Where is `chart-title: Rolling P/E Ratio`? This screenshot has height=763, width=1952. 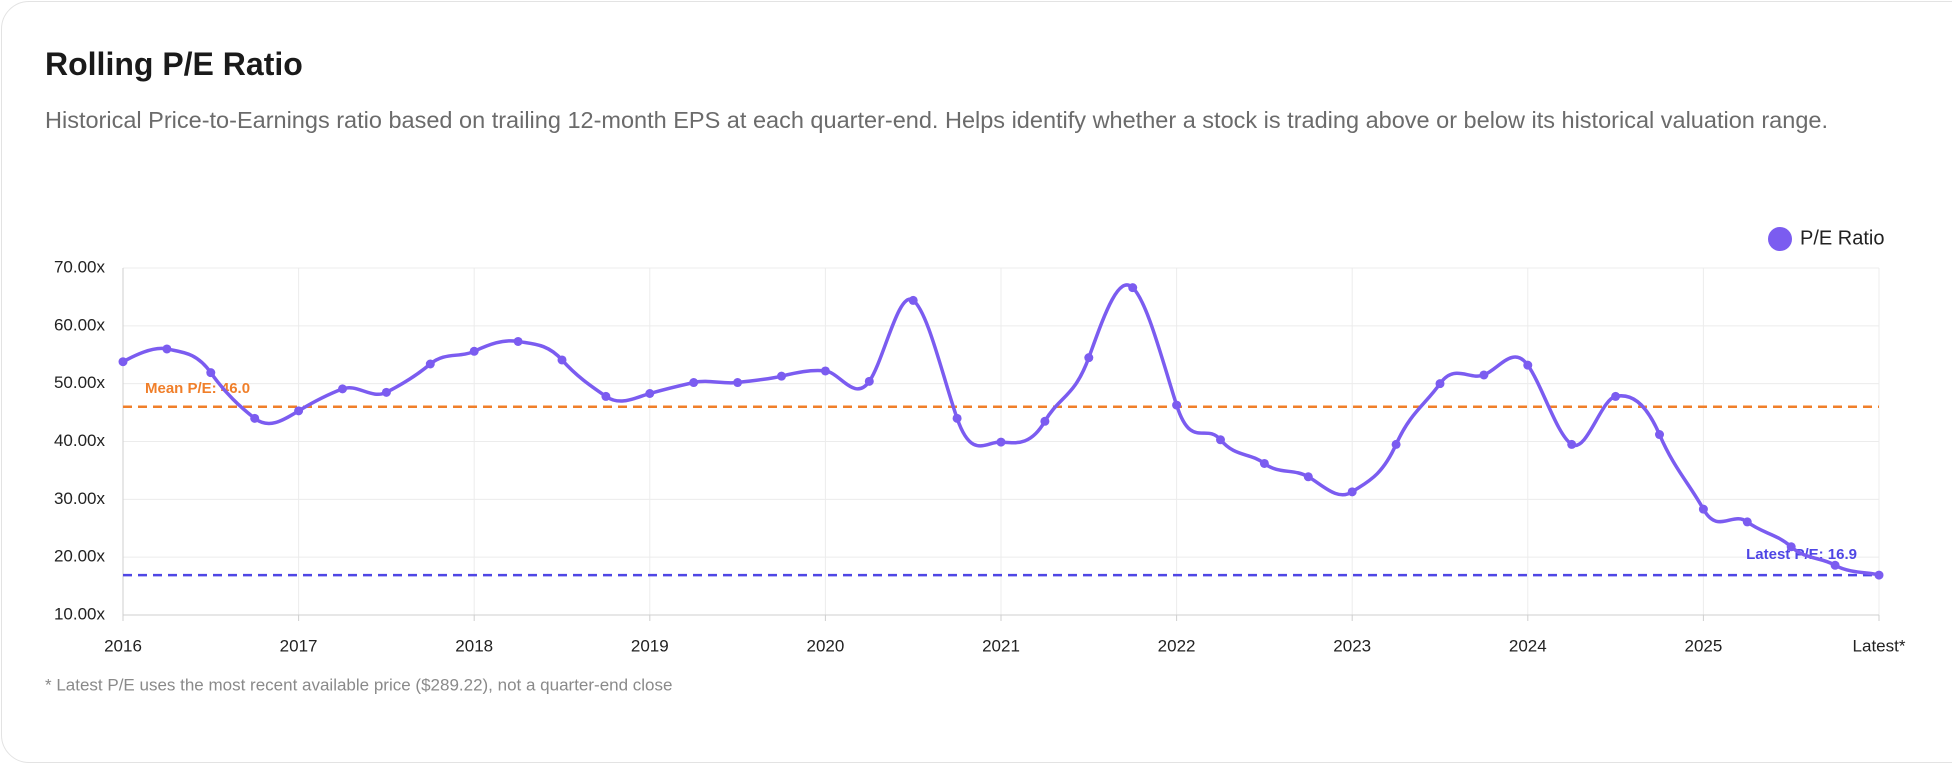
chart-title: Rolling P/E Ratio is located at coordinates (174, 64).